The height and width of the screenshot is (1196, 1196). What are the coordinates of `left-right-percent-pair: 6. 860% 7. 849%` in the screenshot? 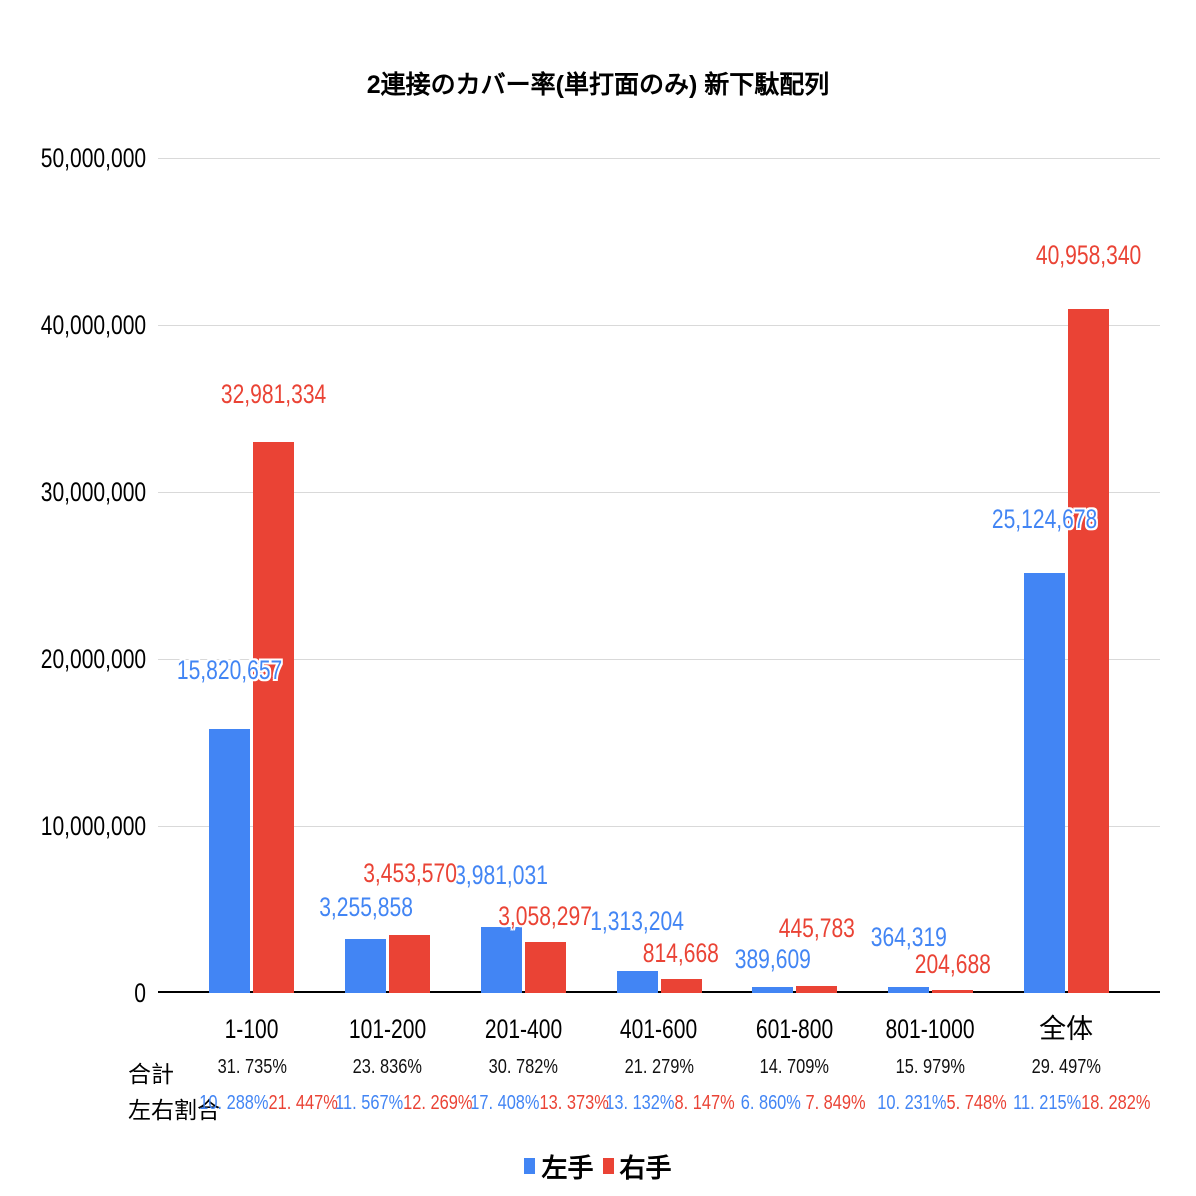 It's located at (796, 1103).